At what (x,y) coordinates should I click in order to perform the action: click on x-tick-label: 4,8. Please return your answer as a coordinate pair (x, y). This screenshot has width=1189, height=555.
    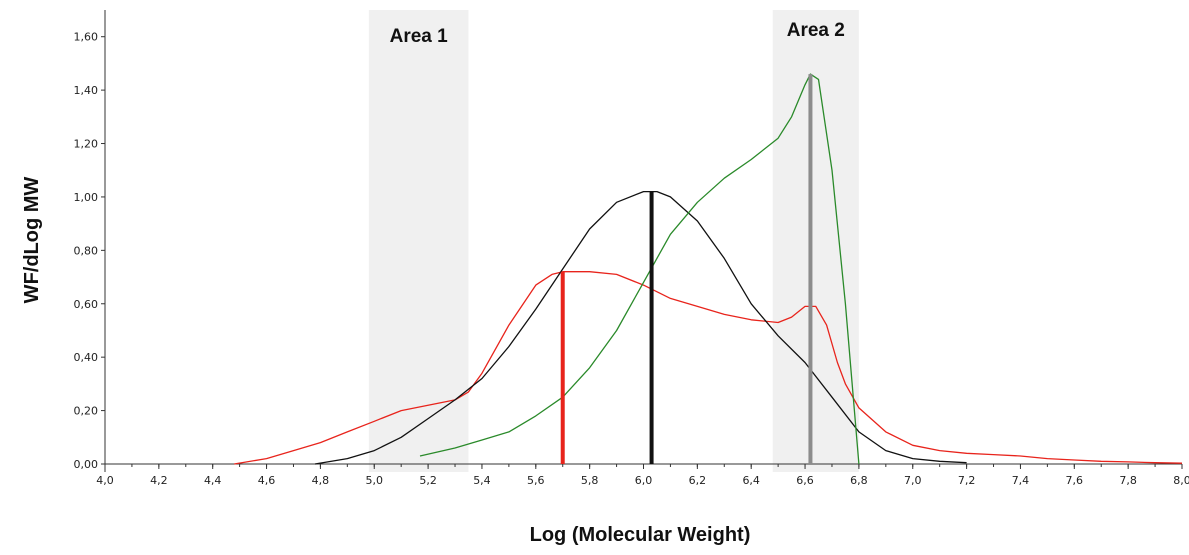
    Looking at the image, I should click on (321, 480).